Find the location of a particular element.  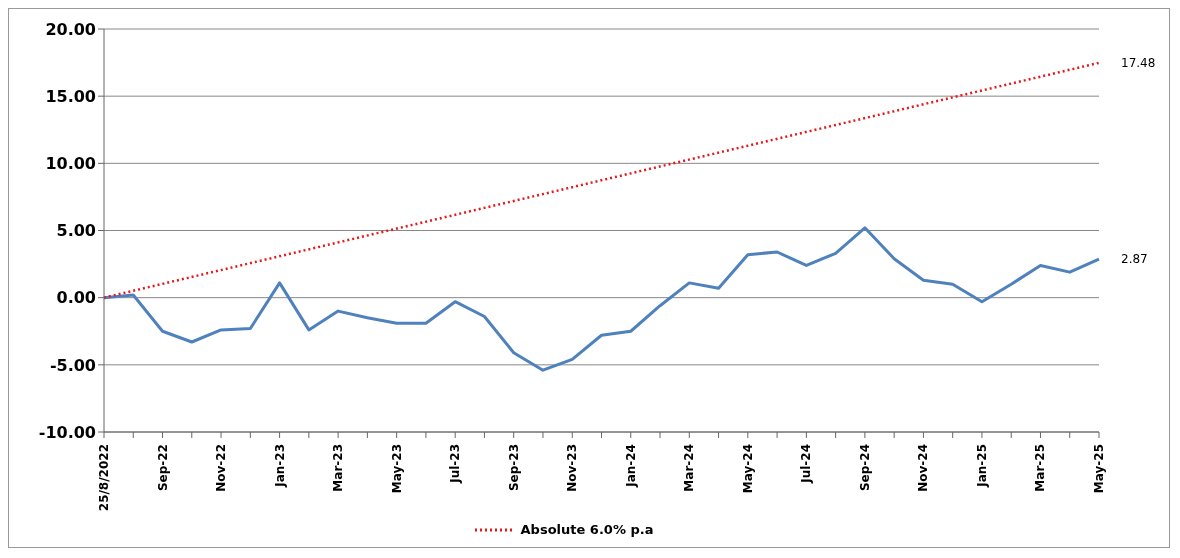

x-tick-label: May-25 is located at coordinates (1099, 469).